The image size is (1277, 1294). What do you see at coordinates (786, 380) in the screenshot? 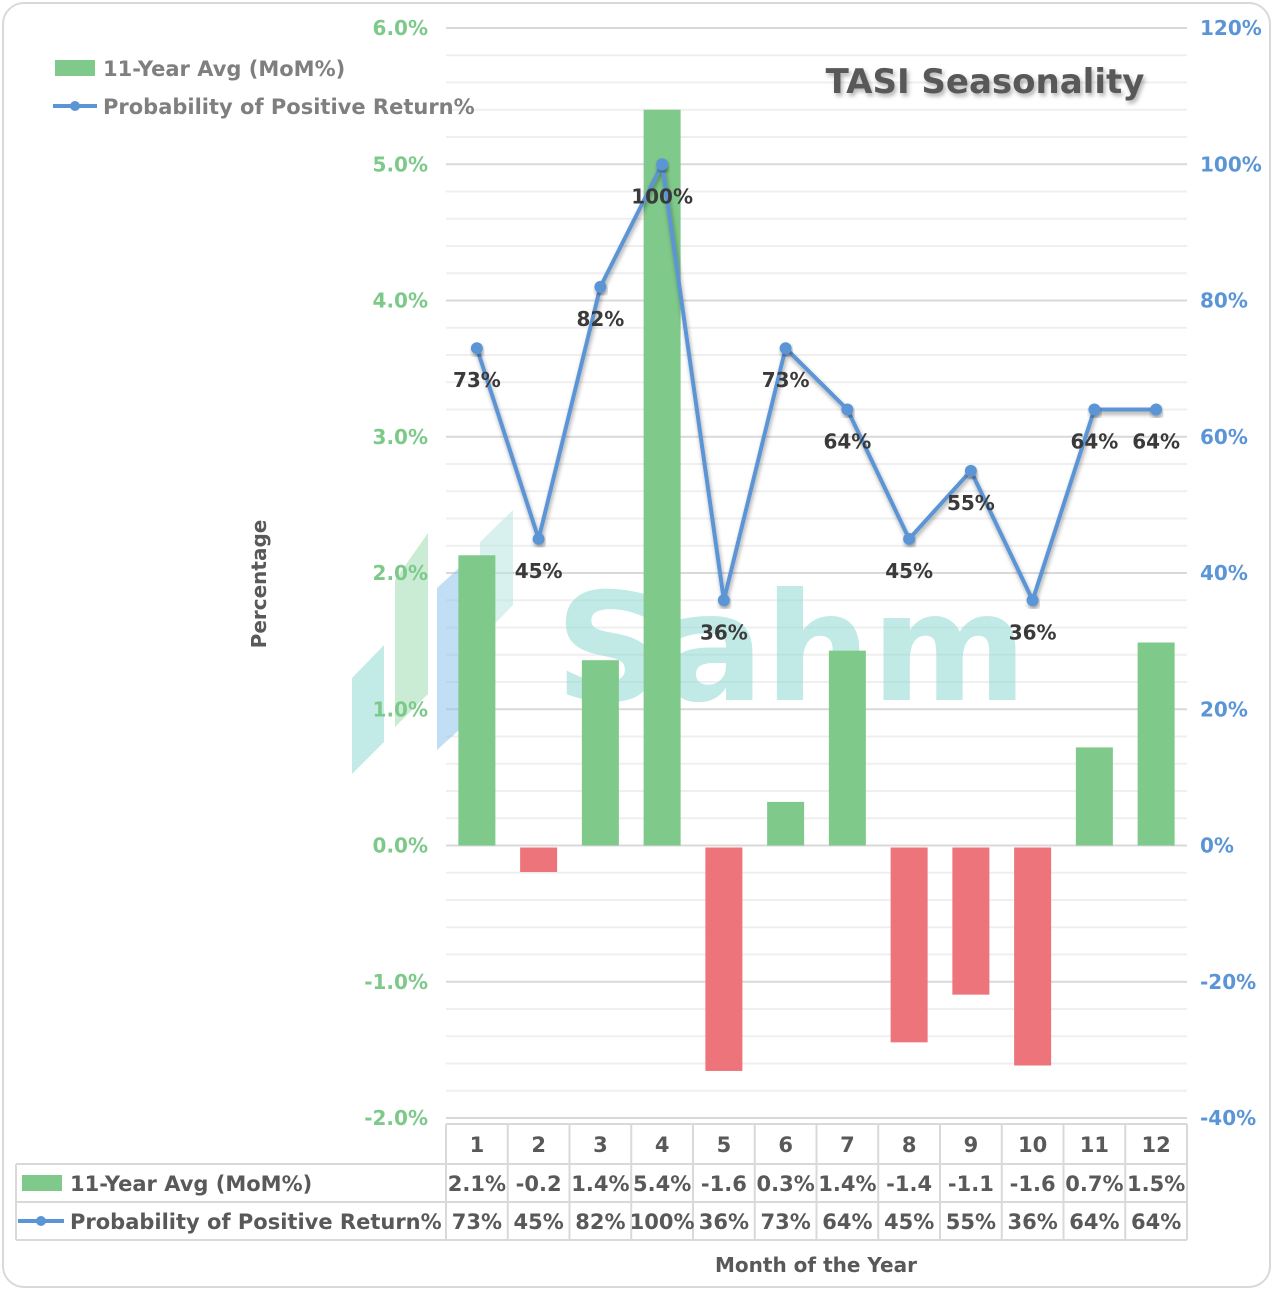
I see `data-label-month-6: 73%` at bounding box center [786, 380].